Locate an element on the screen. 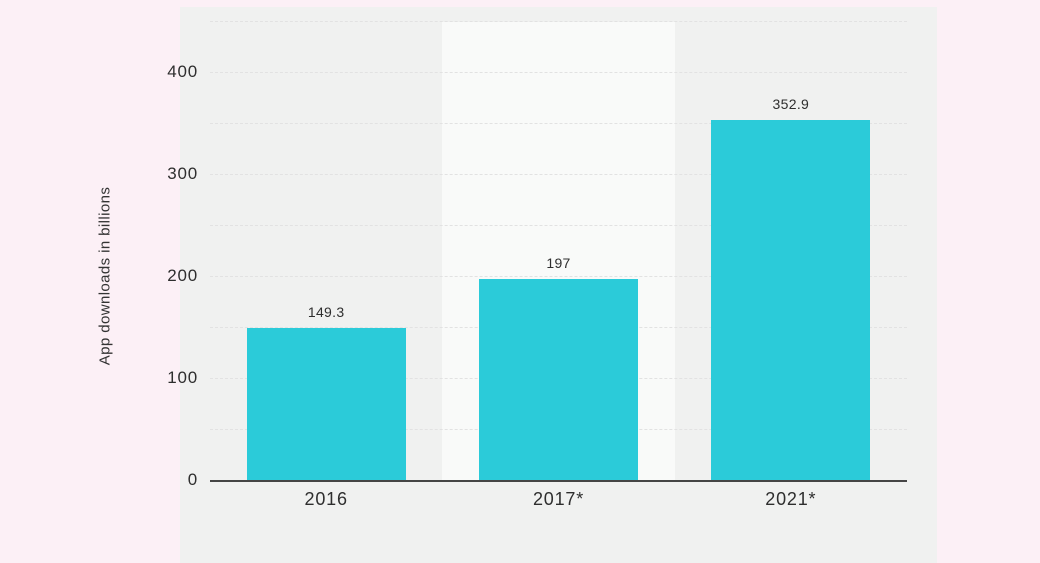 Image resolution: width=1040 pixels, height=563 pixels. x-tick-label-2021*: 2021* is located at coordinates (791, 499).